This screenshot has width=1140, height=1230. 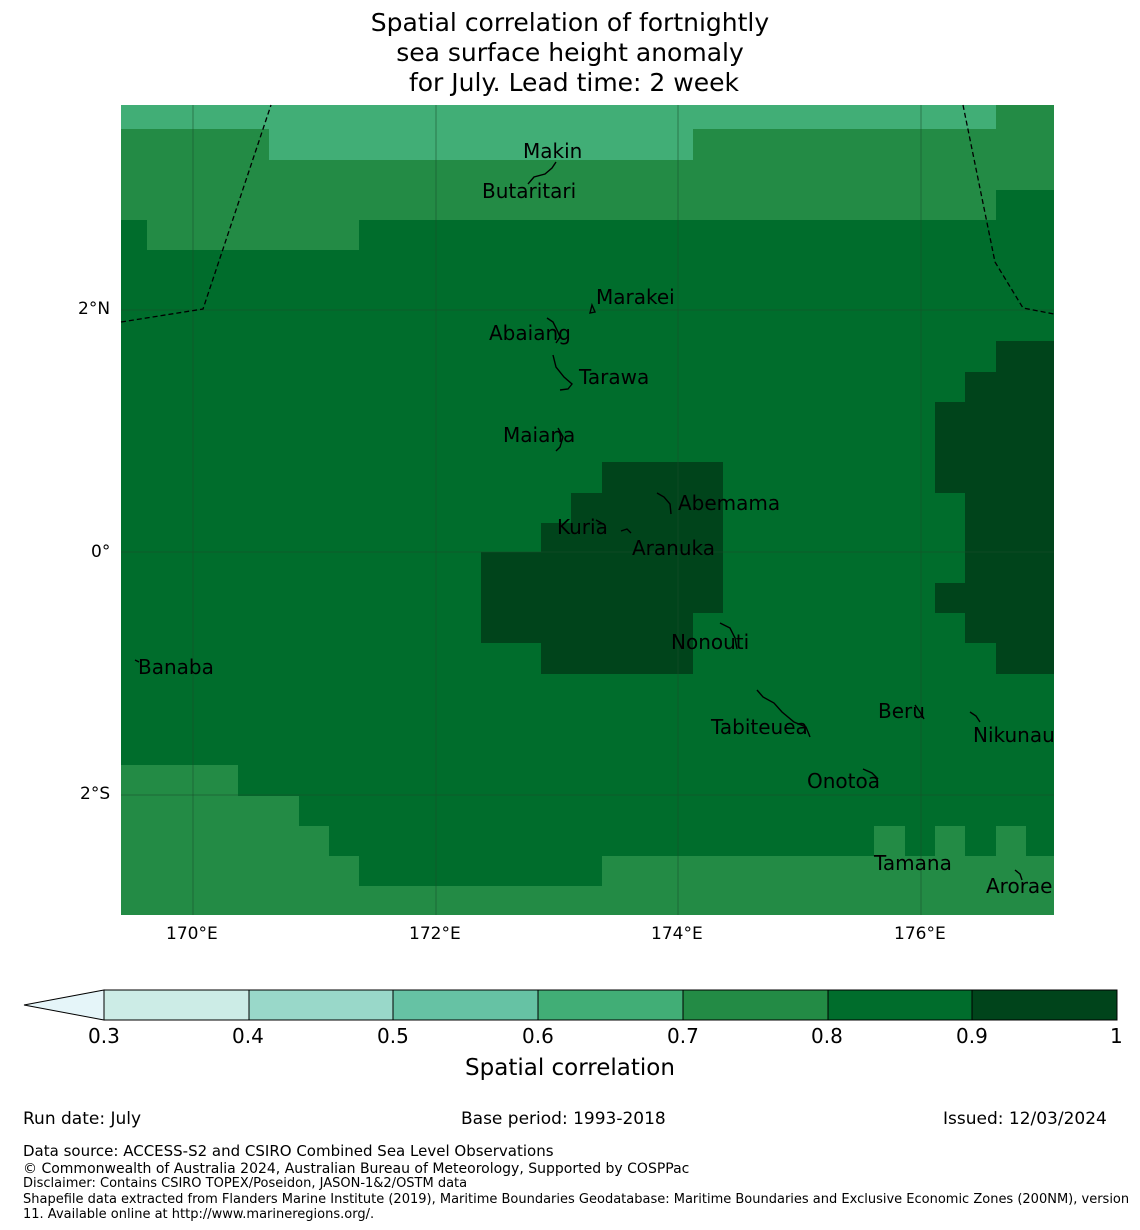 What do you see at coordinates (539, 435) in the screenshot?
I see `label-maiana: Maiana` at bounding box center [539, 435].